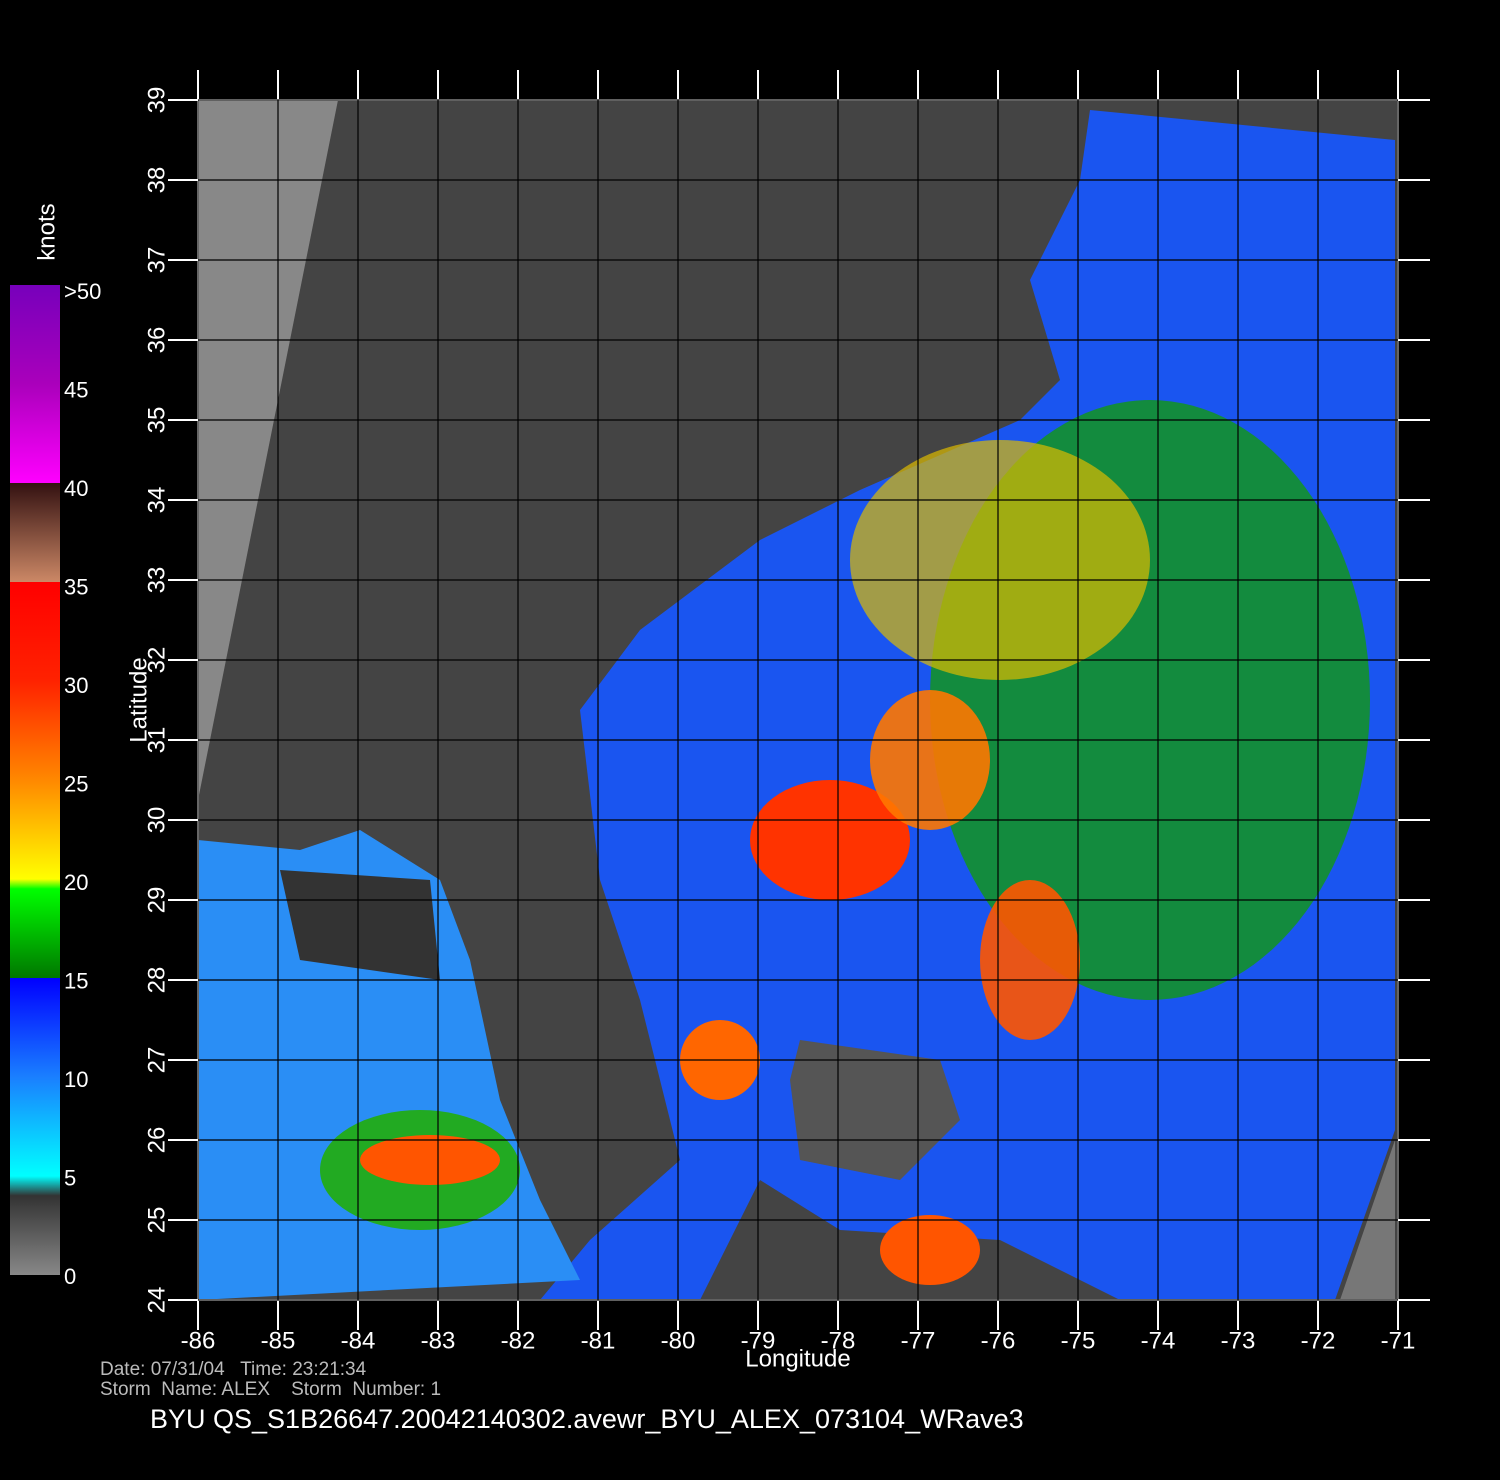 The width and height of the screenshot is (1500, 1480). I want to click on x-tick-label: -81, so click(598, 1340).